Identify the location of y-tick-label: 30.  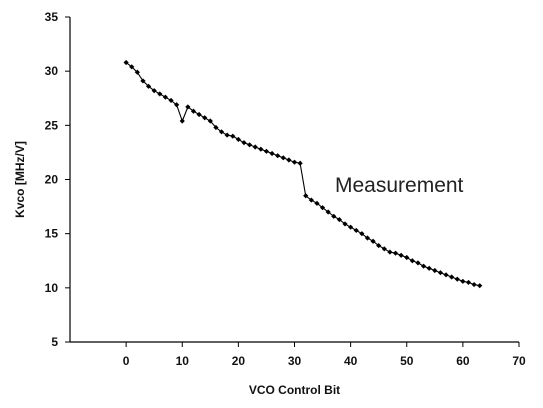
(52, 71).